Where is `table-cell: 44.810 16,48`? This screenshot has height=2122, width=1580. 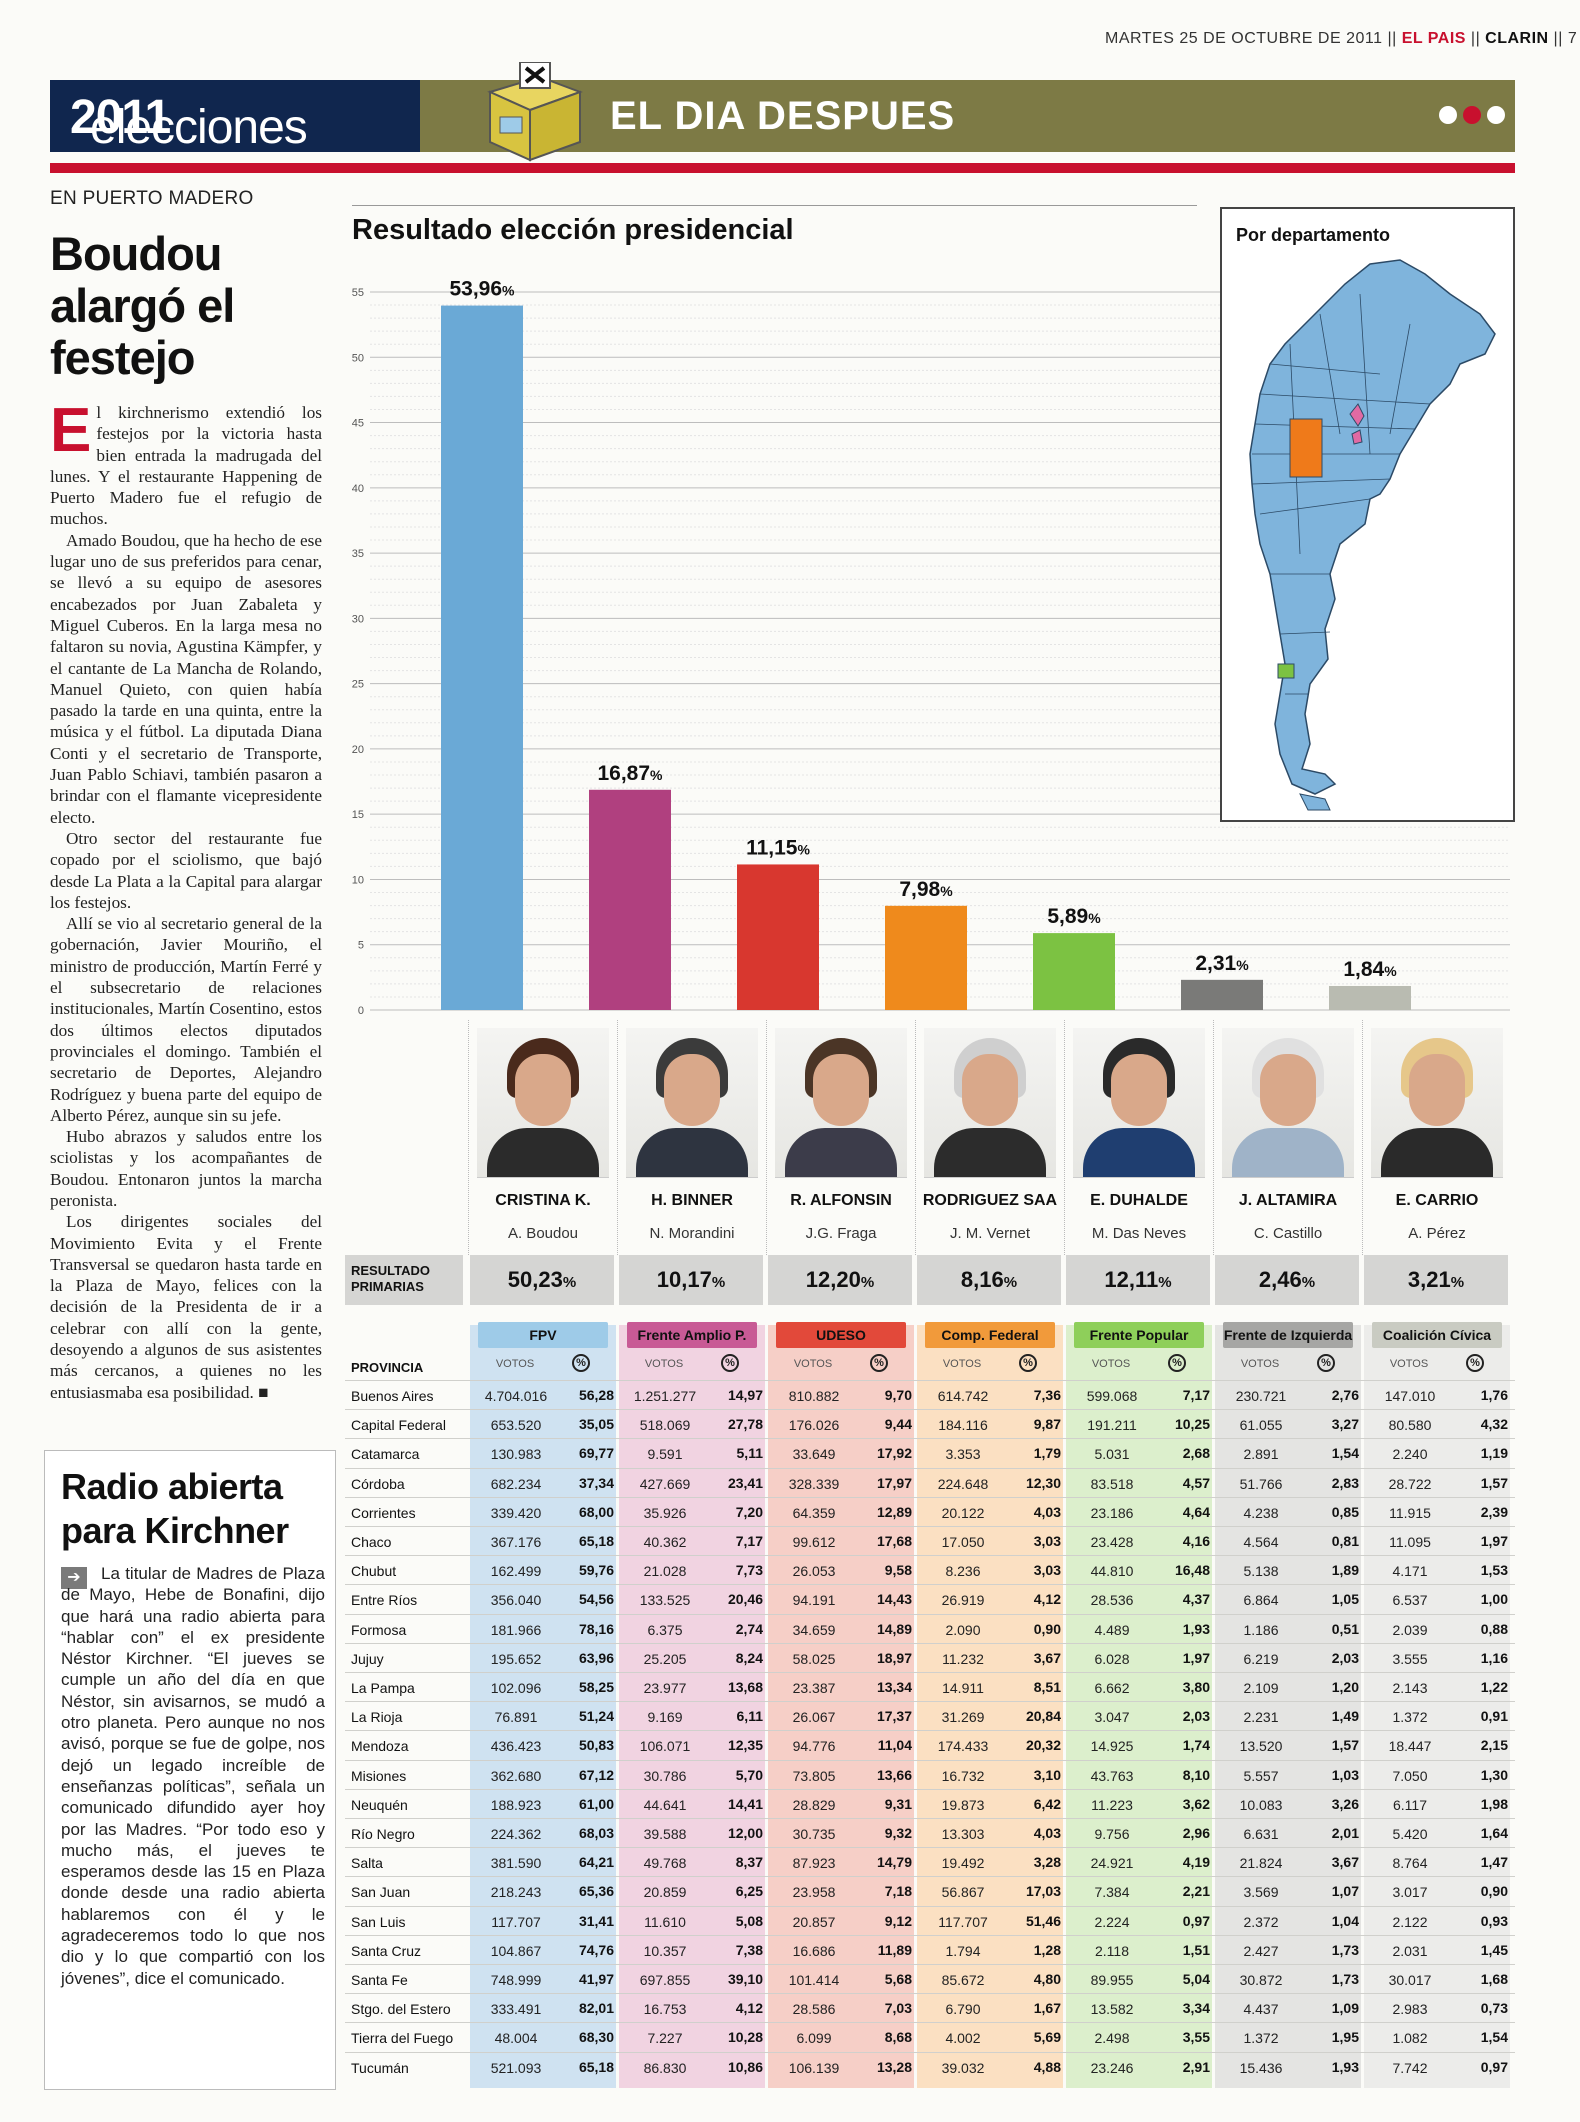 table-cell: 44.810 16,48 is located at coordinates (1139, 1570).